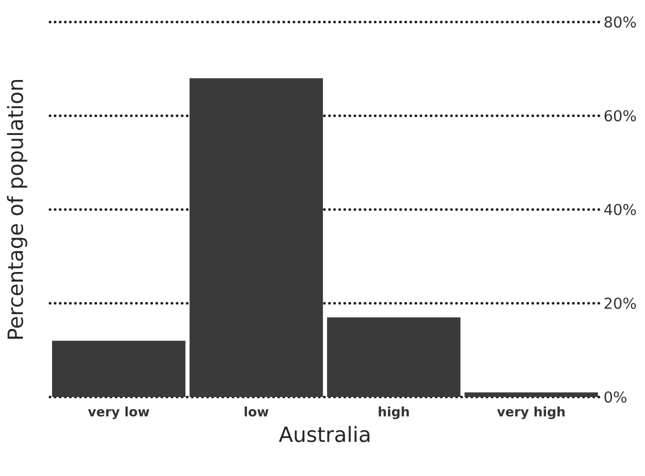 This screenshot has height=476, width=645. What do you see at coordinates (620, 210) in the screenshot?
I see `y-tick-label: 40%` at bounding box center [620, 210].